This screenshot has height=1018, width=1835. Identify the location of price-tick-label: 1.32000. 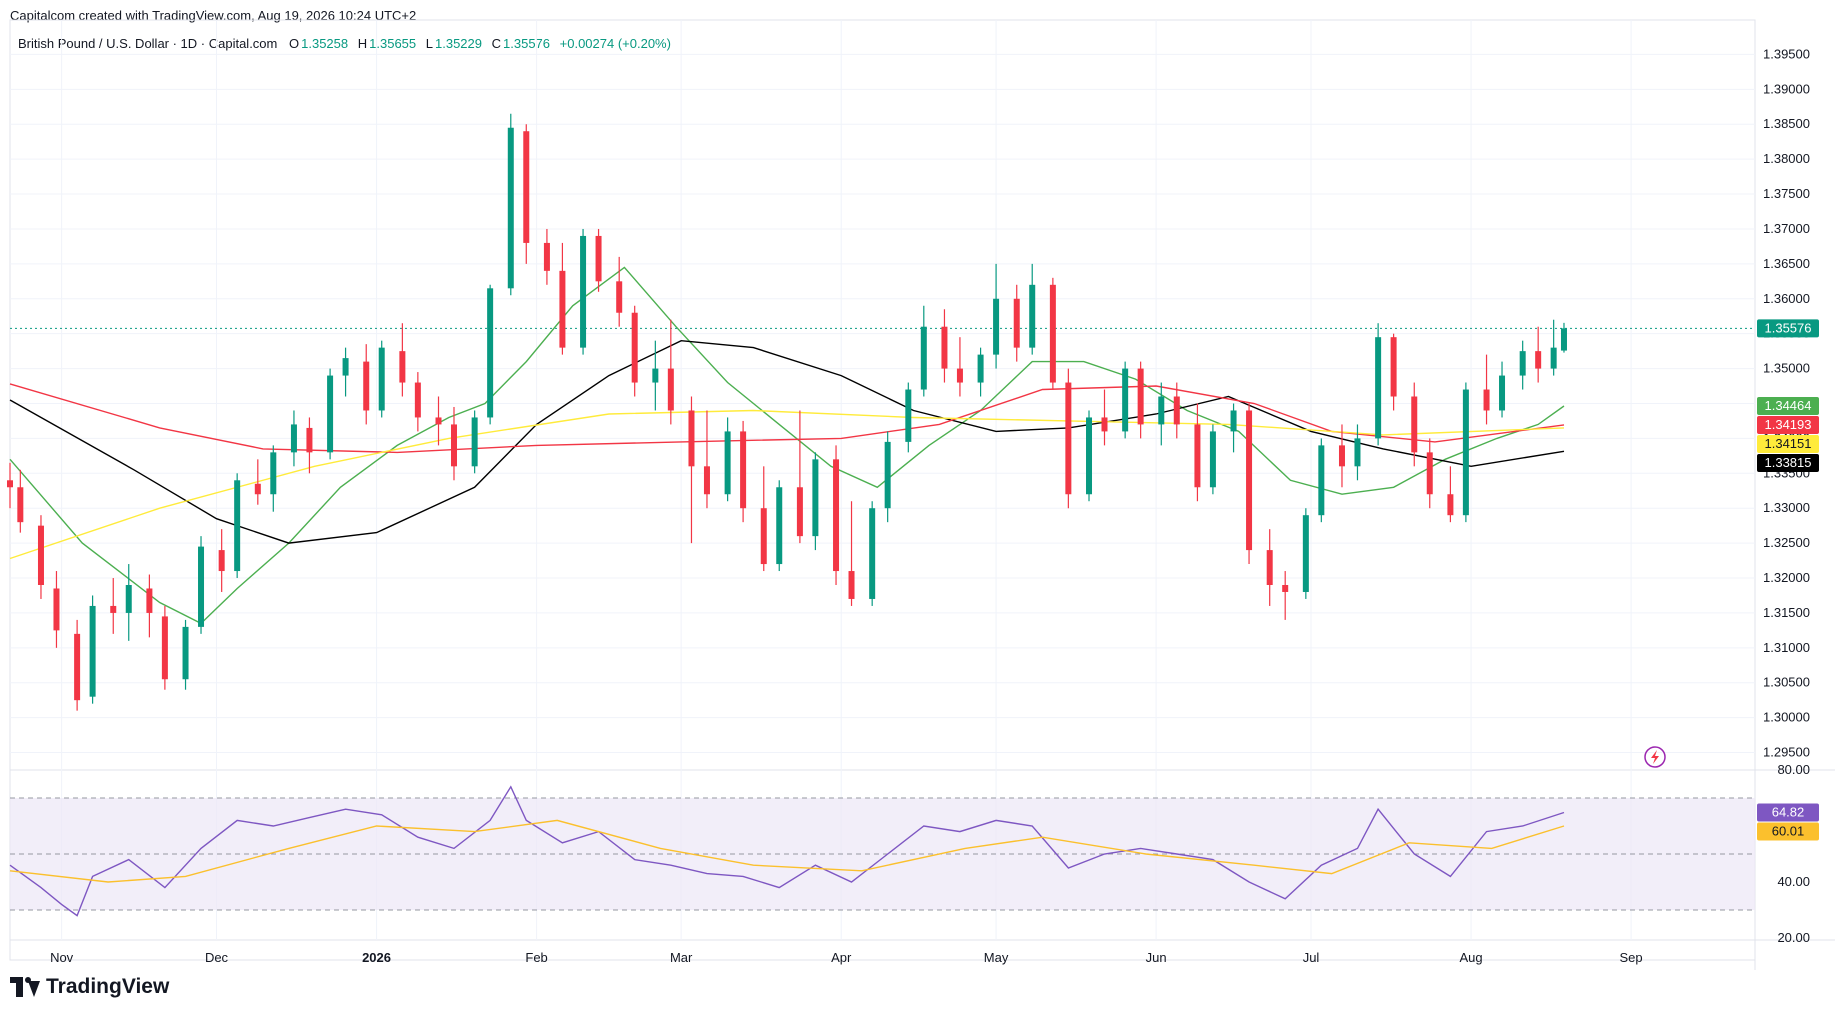
(1786, 577).